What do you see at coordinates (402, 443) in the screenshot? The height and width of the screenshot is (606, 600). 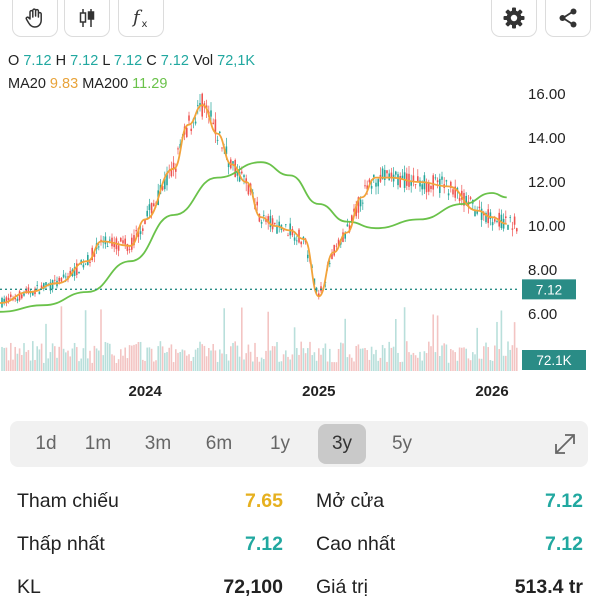 I see `tab-5y: 5y` at bounding box center [402, 443].